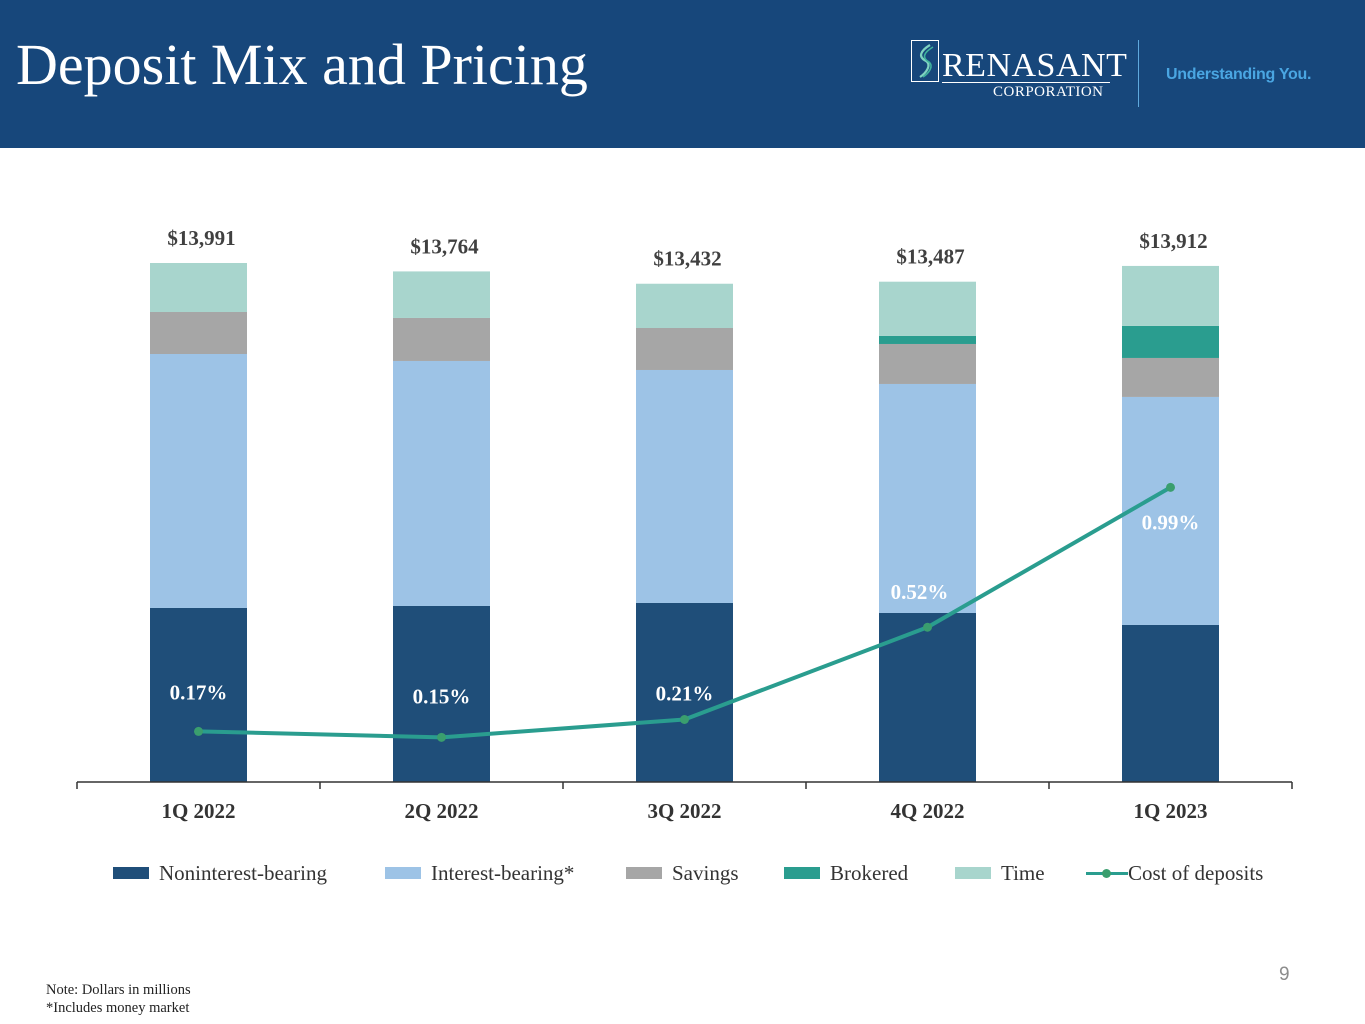 Image resolution: width=1365 pixels, height=1024 pixels. Describe the element at coordinates (1023, 872) in the screenshot. I see `legend-label: Time` at that location.